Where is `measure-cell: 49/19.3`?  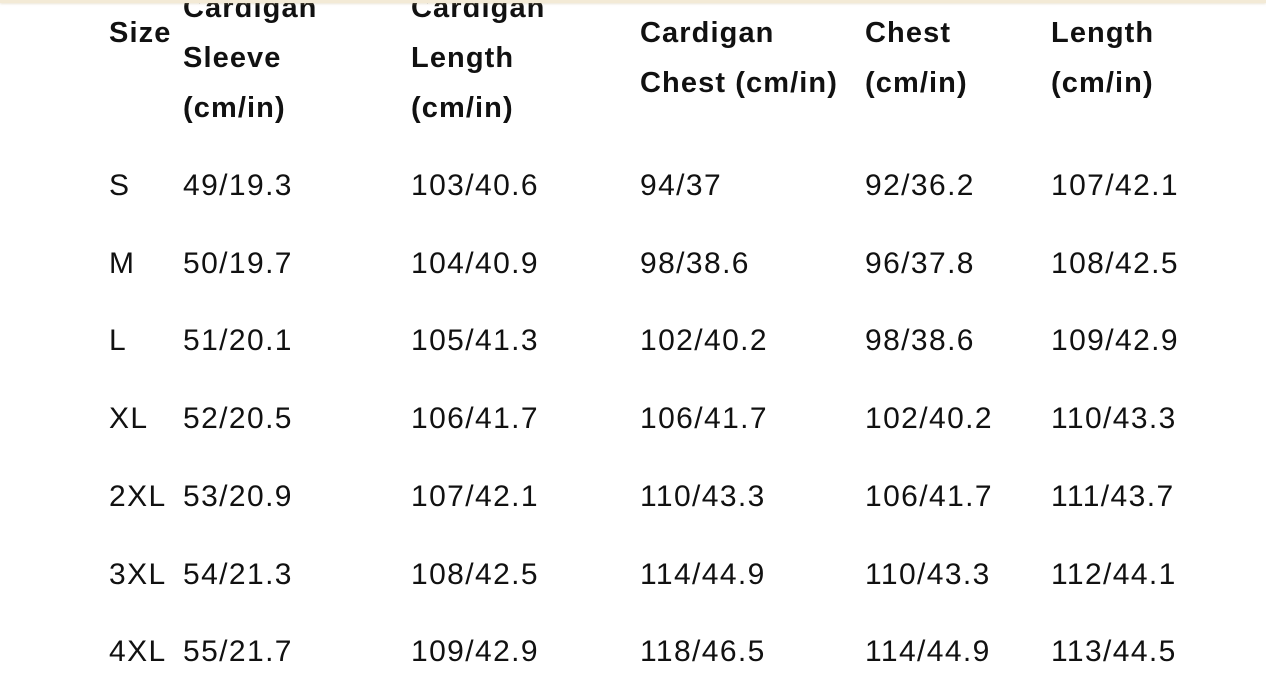 measure-cell: 49/19.3 is located at coordinates (238, 185).